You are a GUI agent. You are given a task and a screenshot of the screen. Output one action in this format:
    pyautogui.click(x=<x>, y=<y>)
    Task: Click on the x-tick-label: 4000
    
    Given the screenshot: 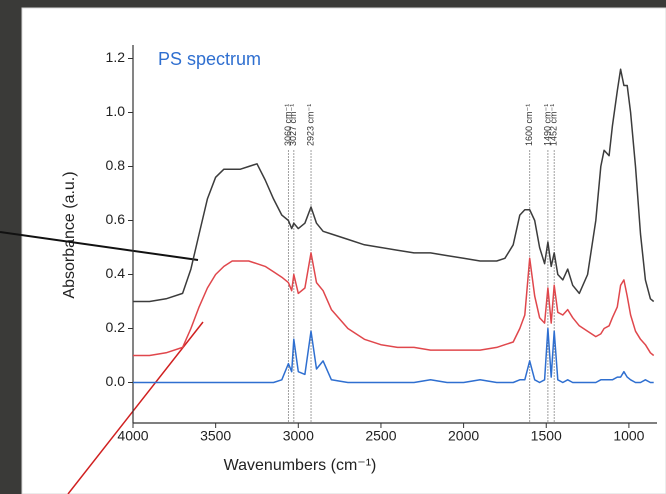 What is the action you would take?
    pyautogui.click(x=132, y=436)
    